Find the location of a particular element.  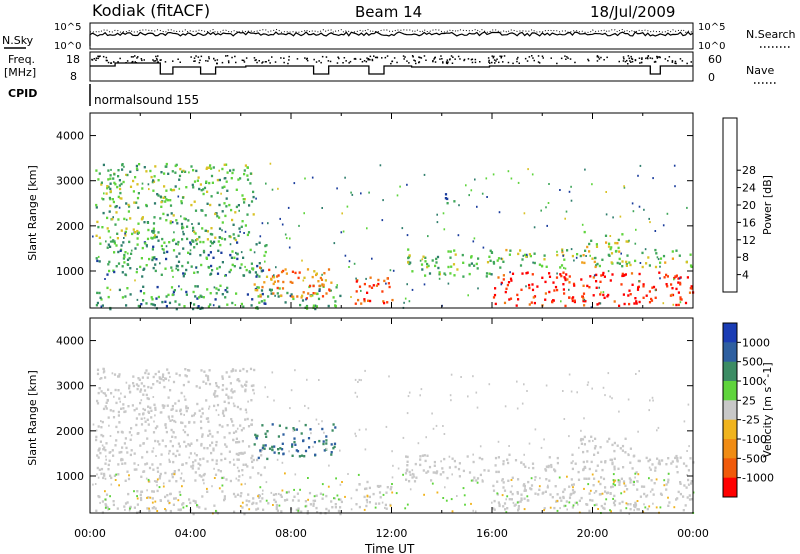

freq-tick-bottom: 8 is located at coordinates (73, 76).